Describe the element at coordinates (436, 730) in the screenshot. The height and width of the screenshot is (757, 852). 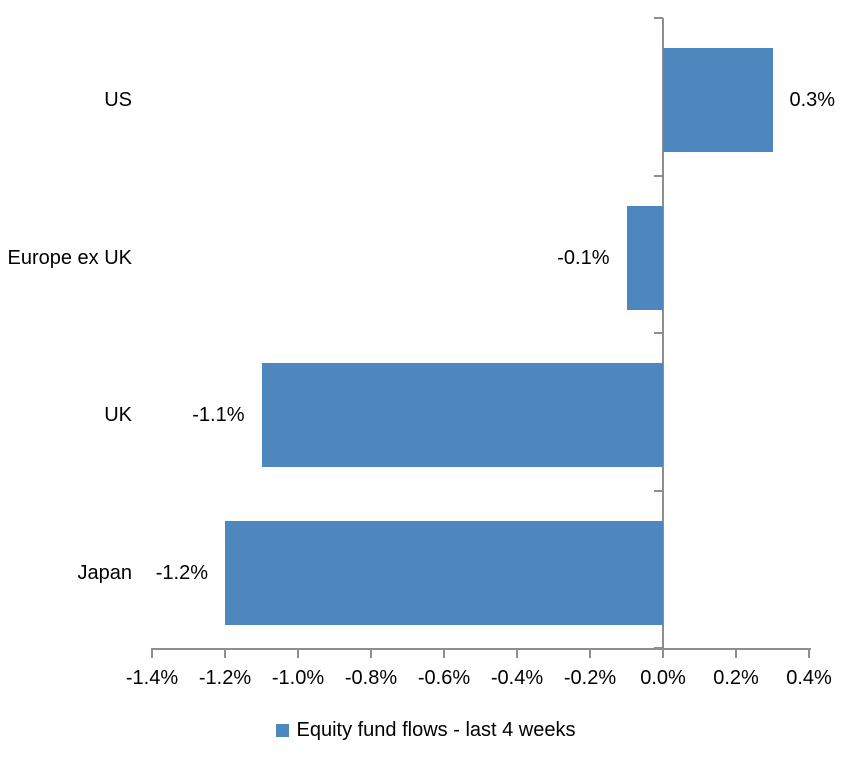
I see `legend-label: Equity fund flows - last 4 weeks` at that location.